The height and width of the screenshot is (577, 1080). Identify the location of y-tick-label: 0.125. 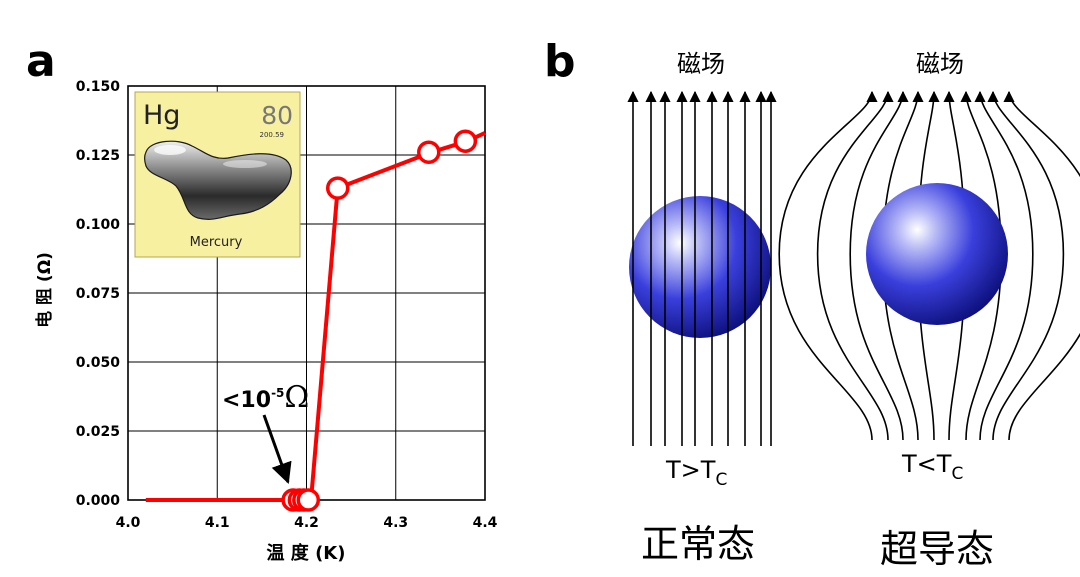
(98, 156).